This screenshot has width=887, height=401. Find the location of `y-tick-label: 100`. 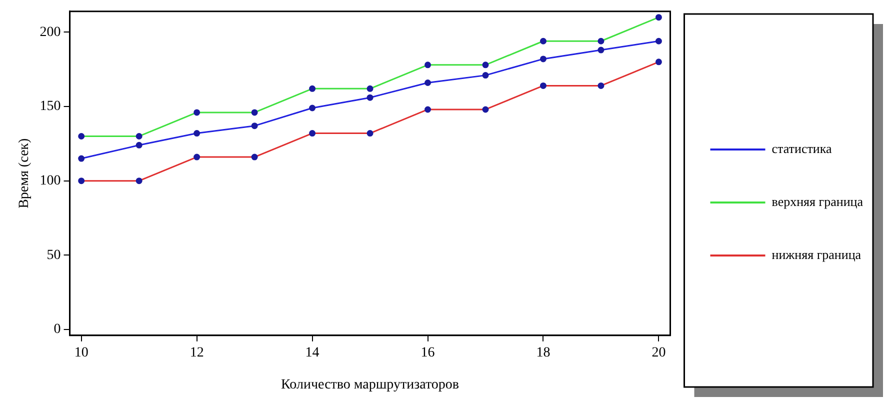

y-tick-label: 100 is located at coordinates (50, 181).